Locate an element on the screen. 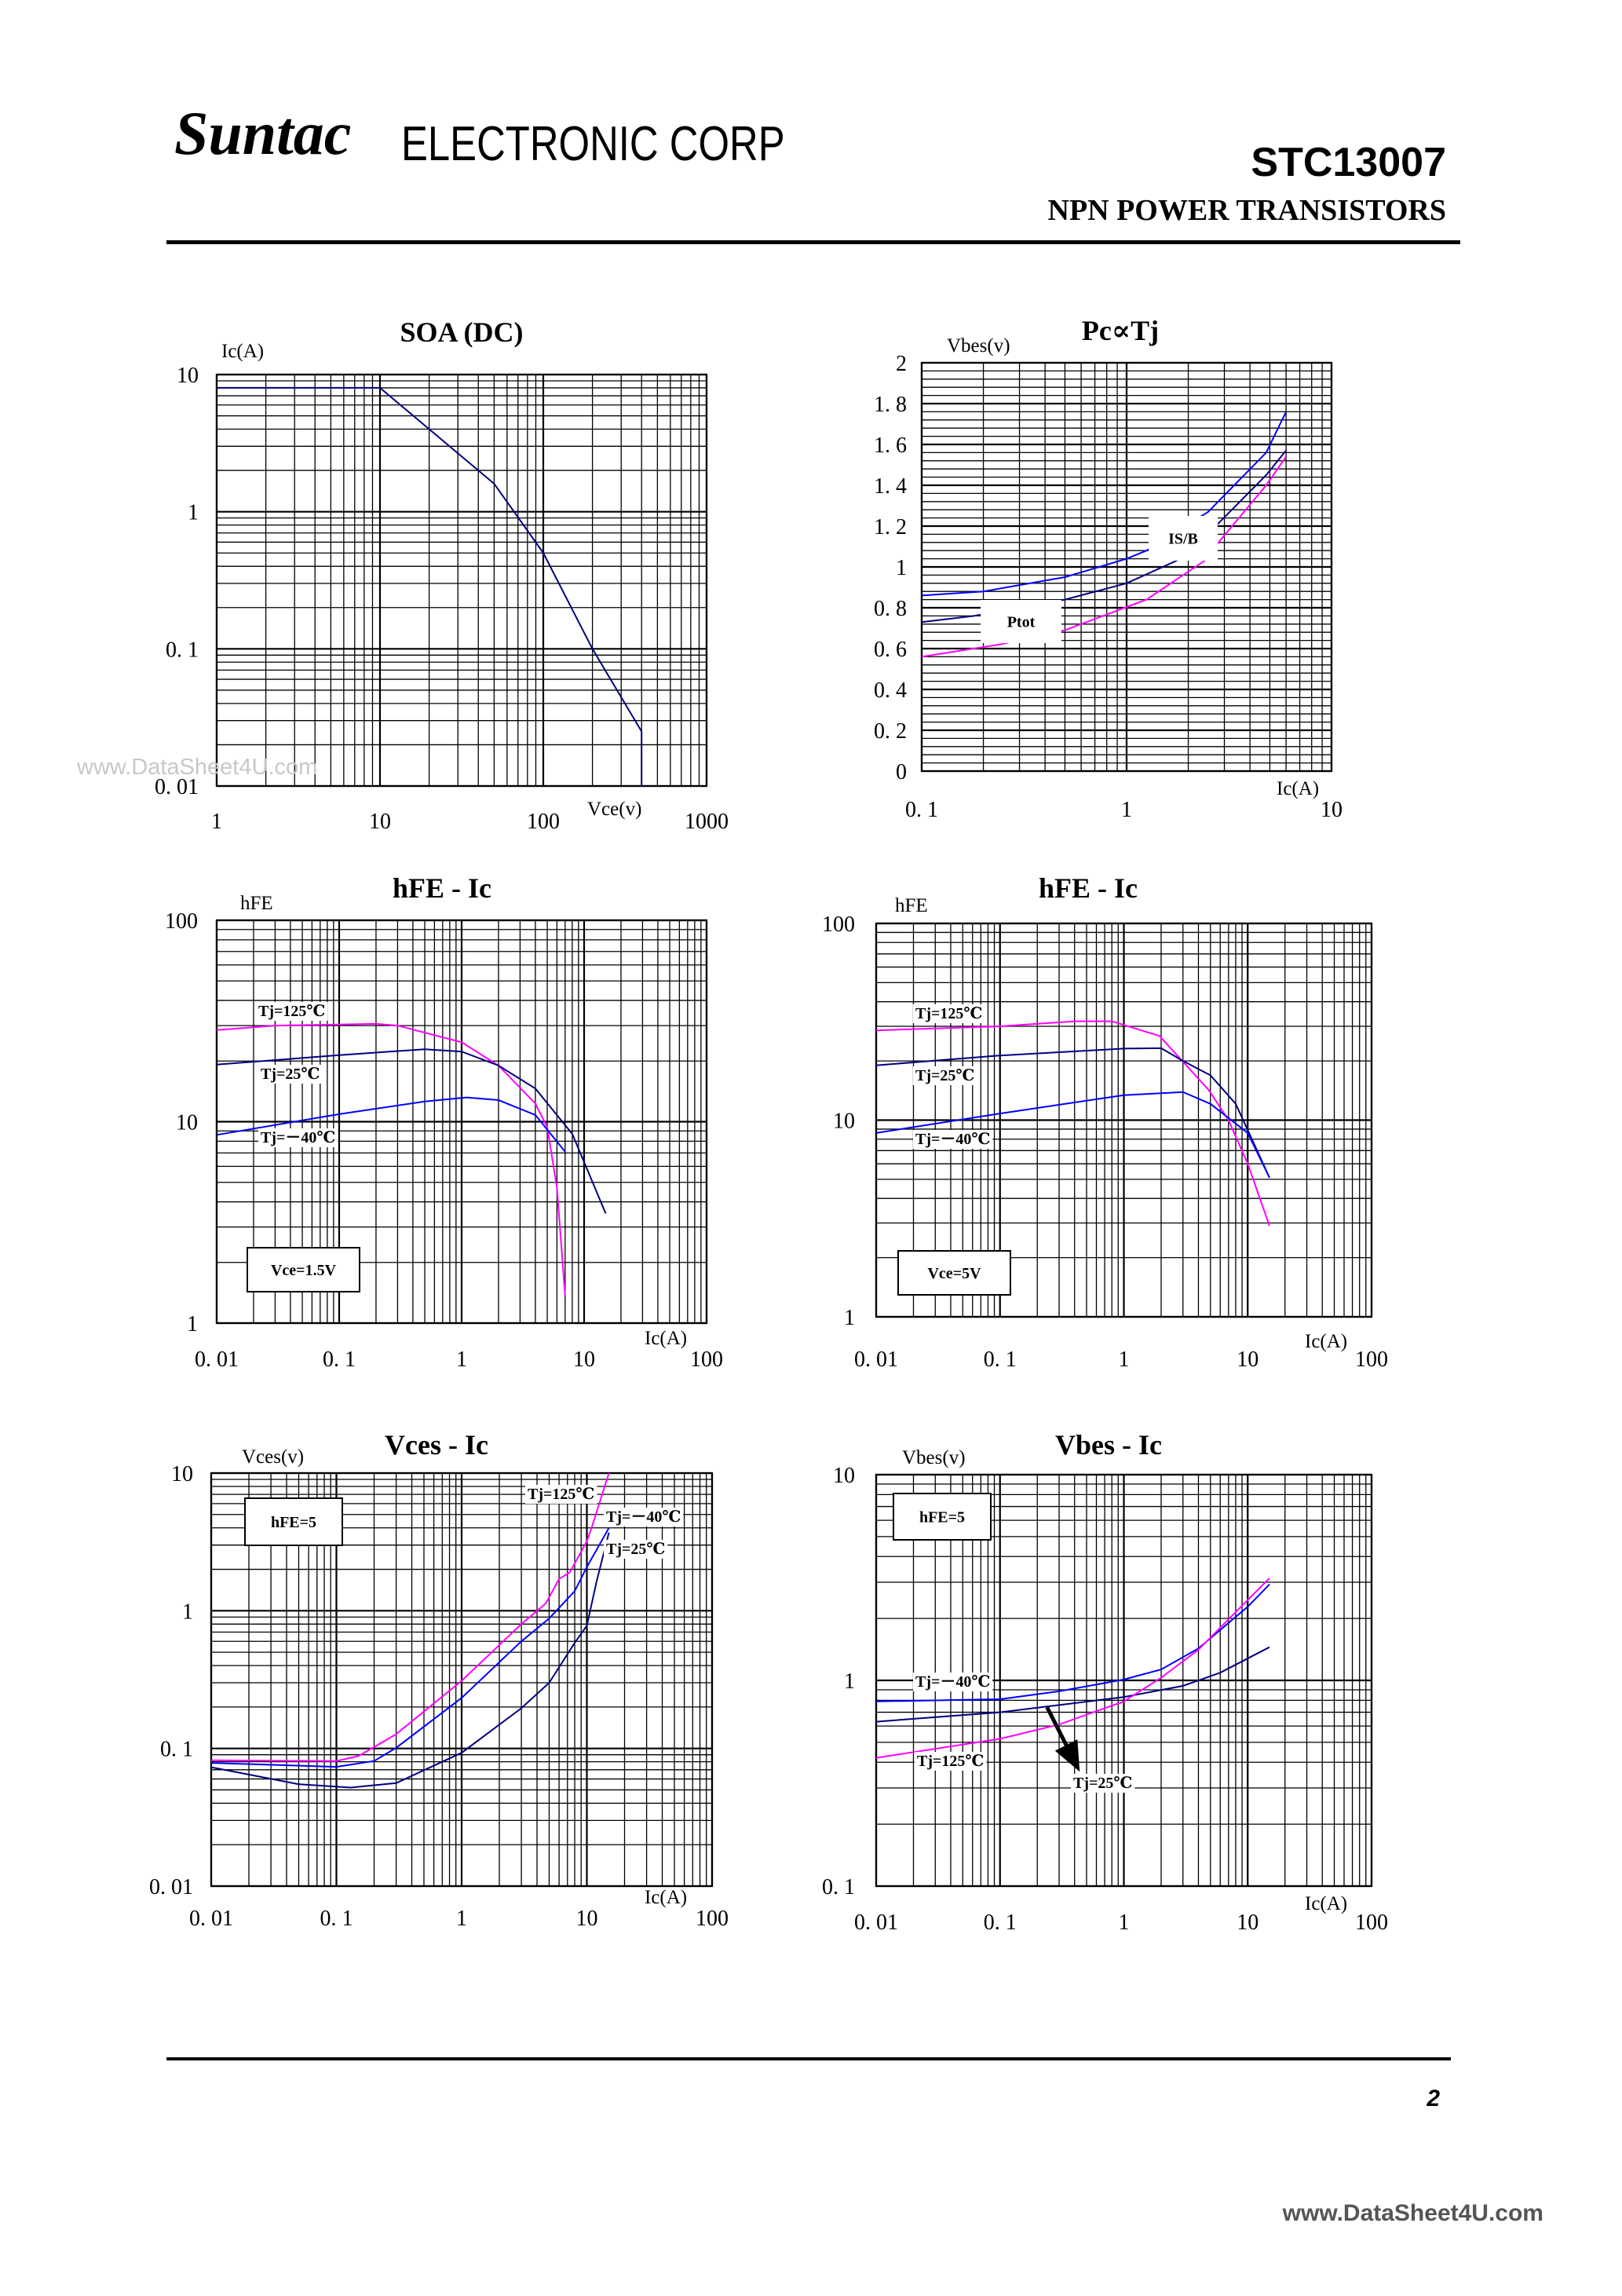  chart-title: Vbes - Ic is located at coordinates (1108, 1445).